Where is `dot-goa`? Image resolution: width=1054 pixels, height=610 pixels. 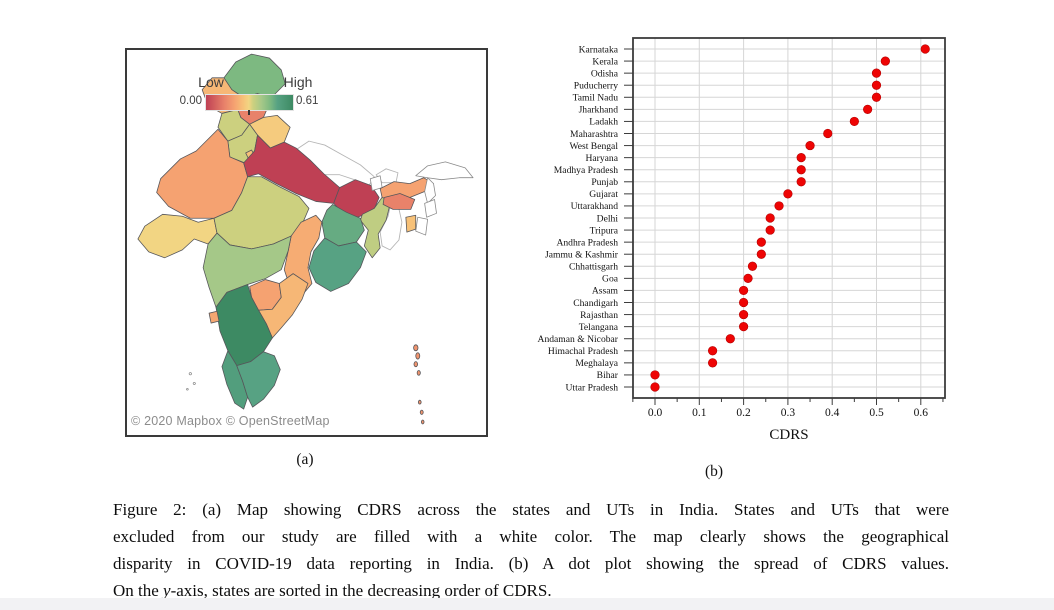 dot-goa is located at coordinates (748, 278).